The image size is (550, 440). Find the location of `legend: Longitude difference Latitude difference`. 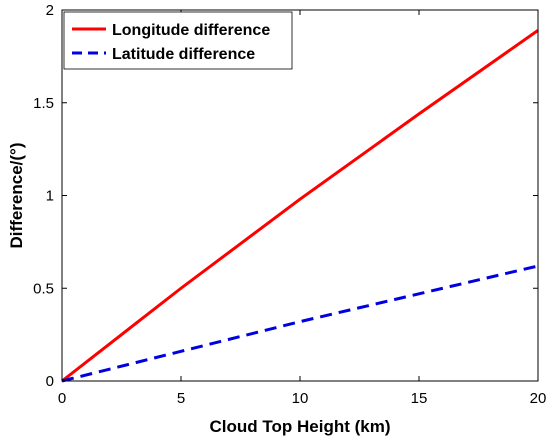

legend: Longitude difference Latitude difference is located at coordinates (178, 40).